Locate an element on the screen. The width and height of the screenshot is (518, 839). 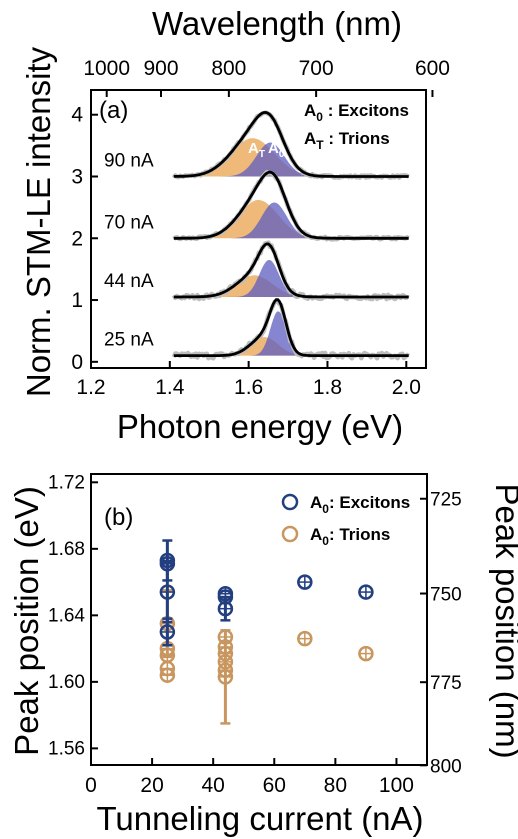
a-curve-label-2: 44 nA is located at coordinates (129, 281).